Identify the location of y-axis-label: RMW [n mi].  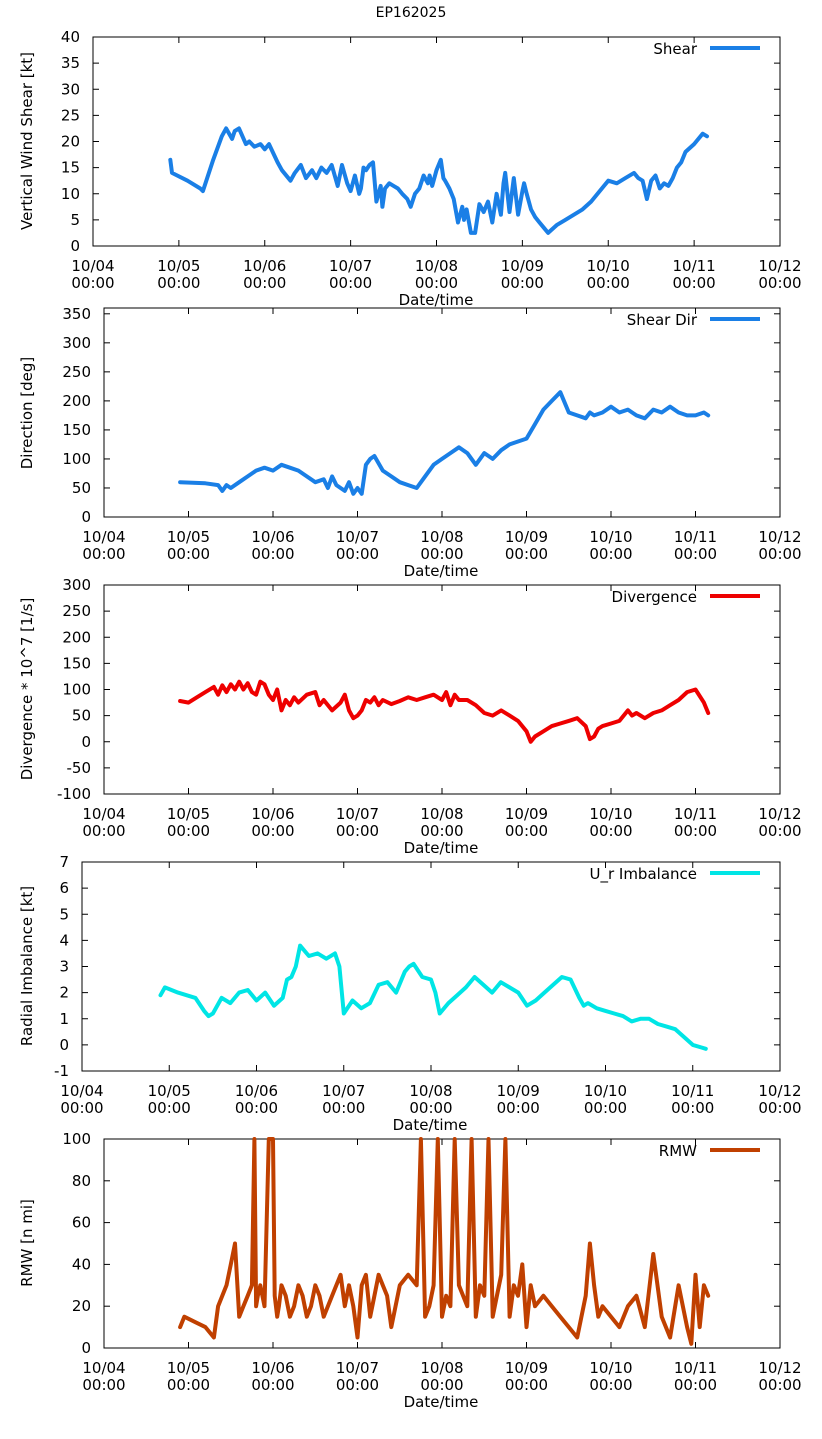
(27, 1243).